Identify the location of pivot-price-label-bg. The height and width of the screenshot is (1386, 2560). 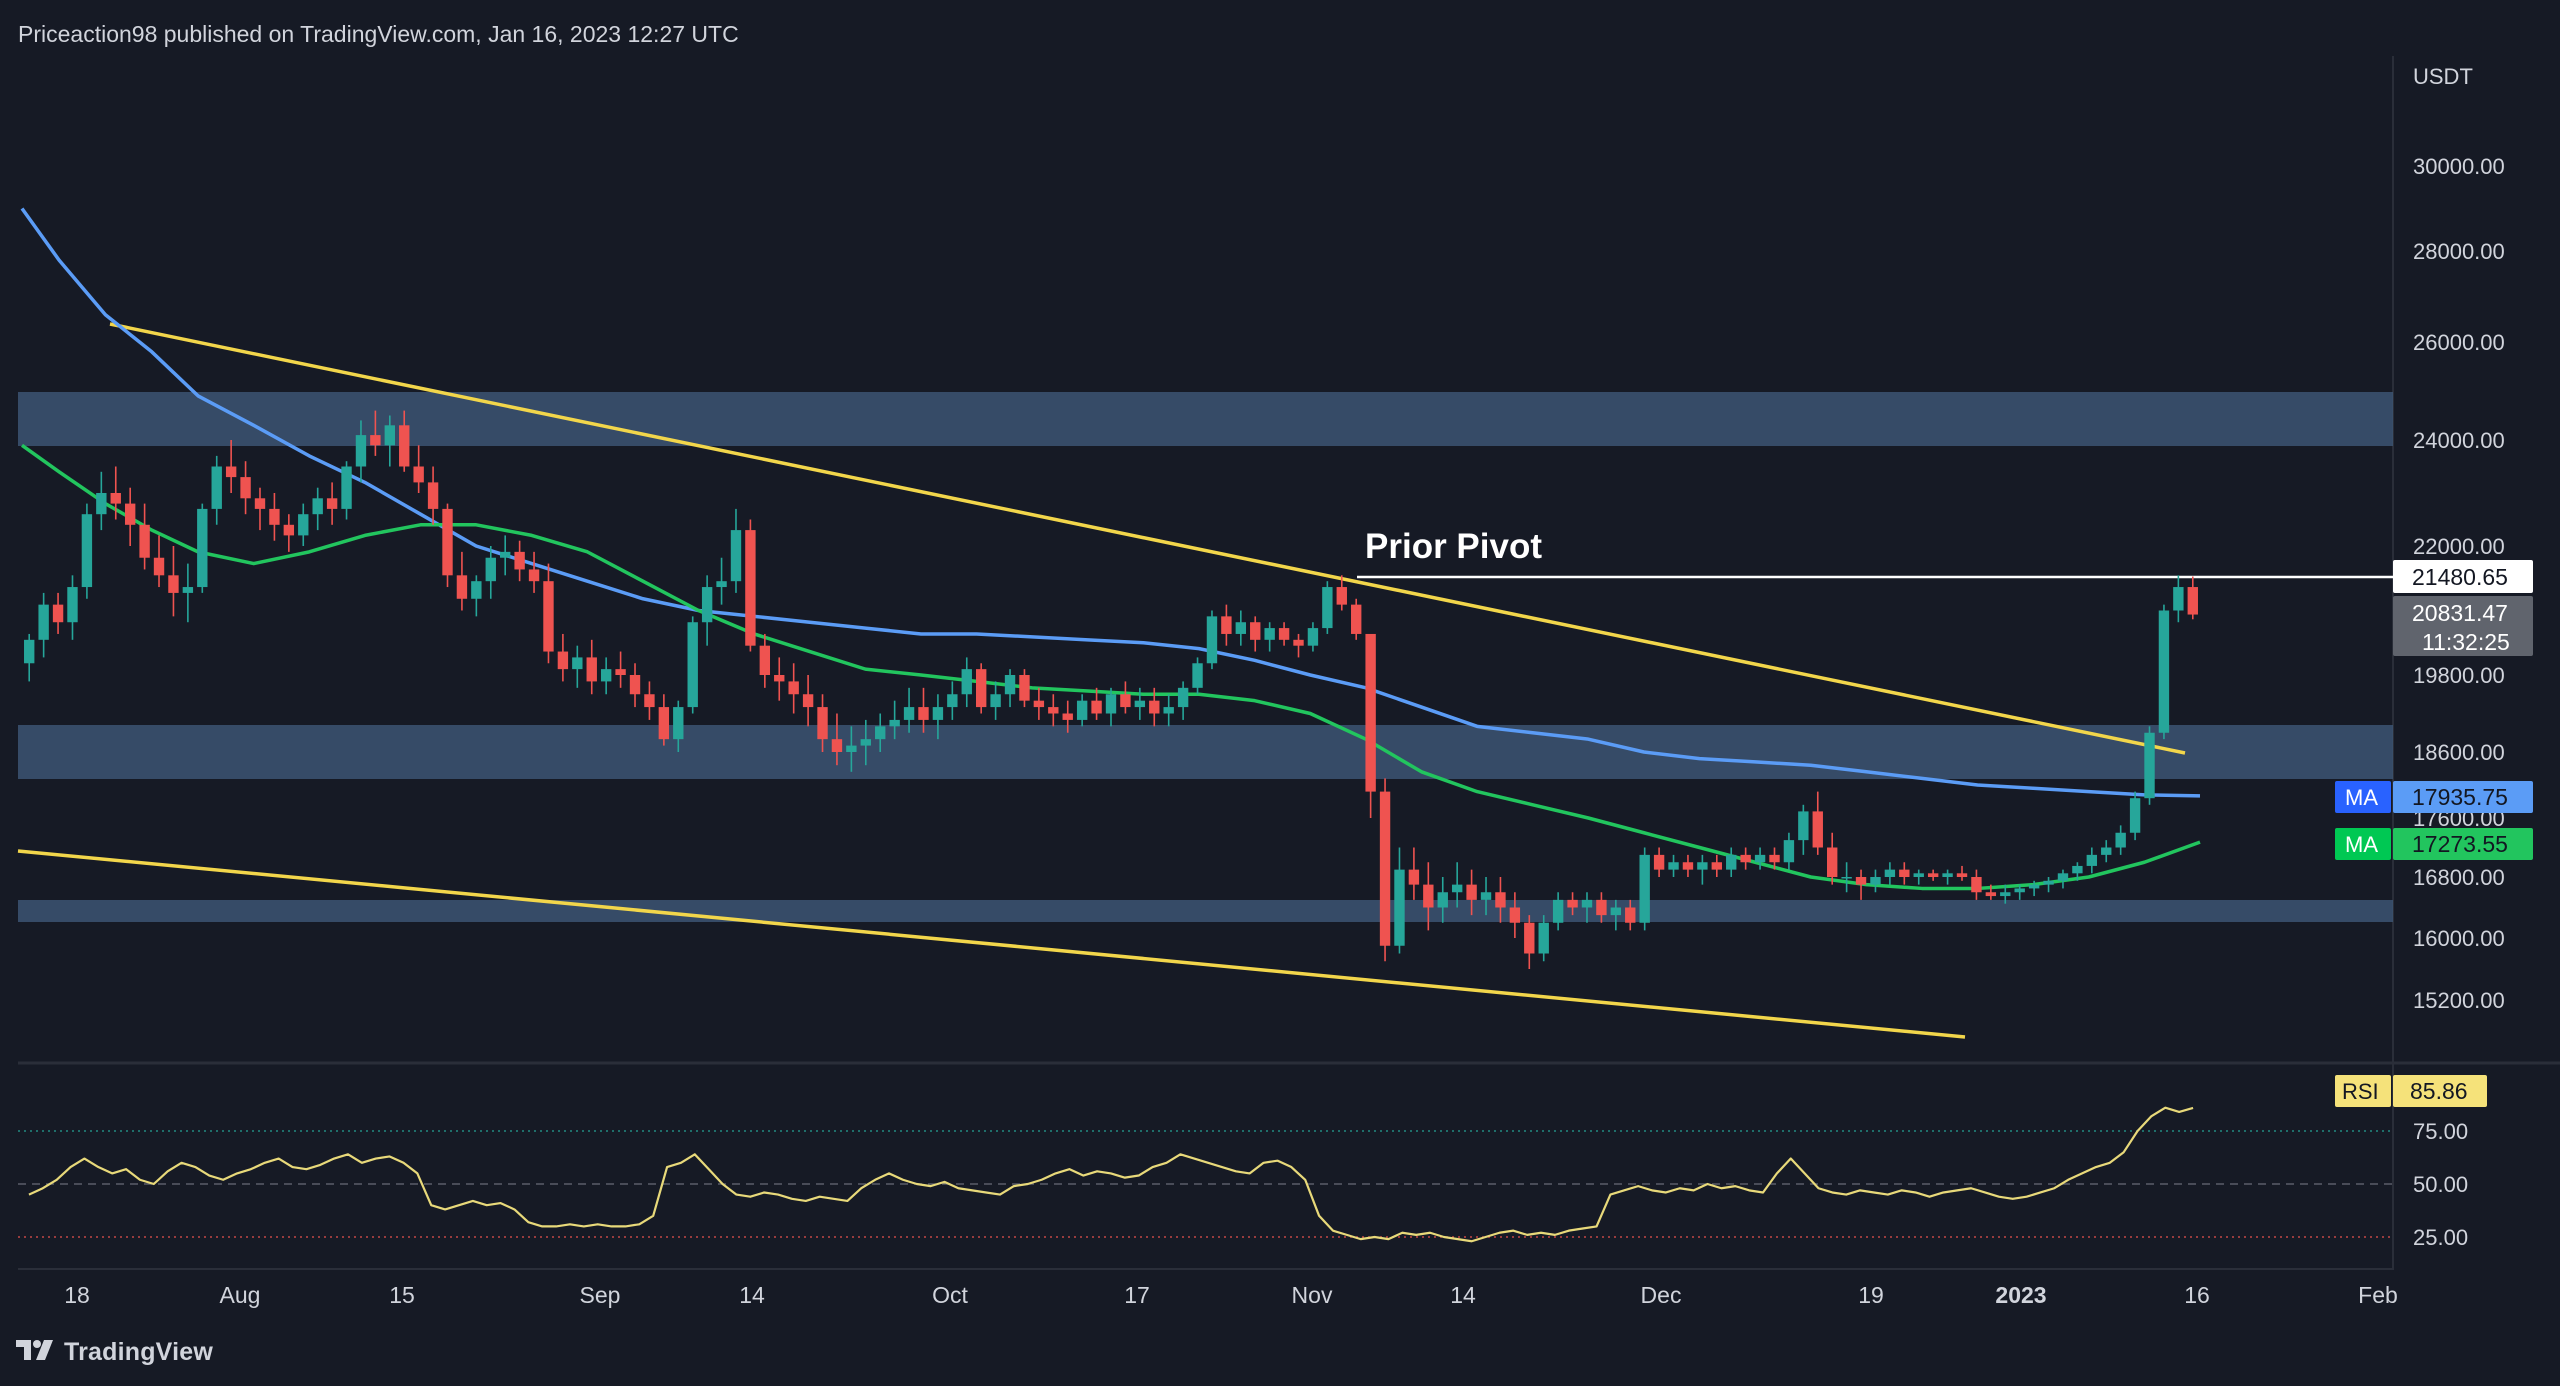
(2463, 576).